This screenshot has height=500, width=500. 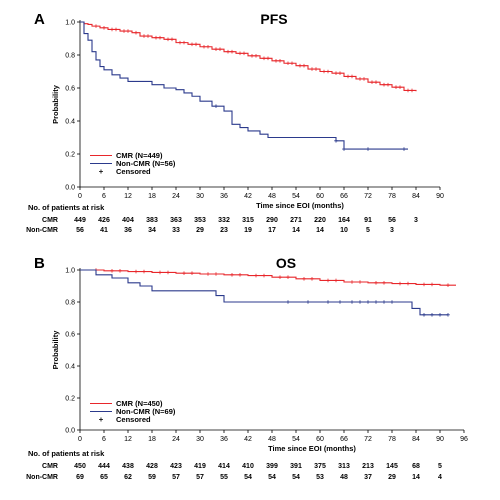 What do you see at coordinates (224, 466) in the screenshot?
I see `risk-value: 414` at bounding box center [224, 466].